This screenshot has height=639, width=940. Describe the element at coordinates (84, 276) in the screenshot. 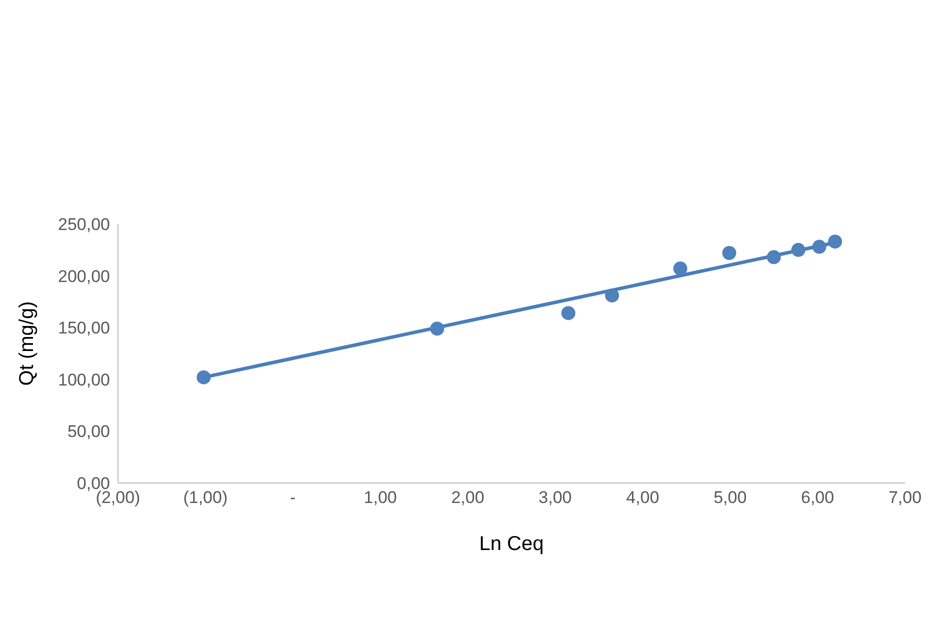

I see `y-tick-label: 200,00` at that location.